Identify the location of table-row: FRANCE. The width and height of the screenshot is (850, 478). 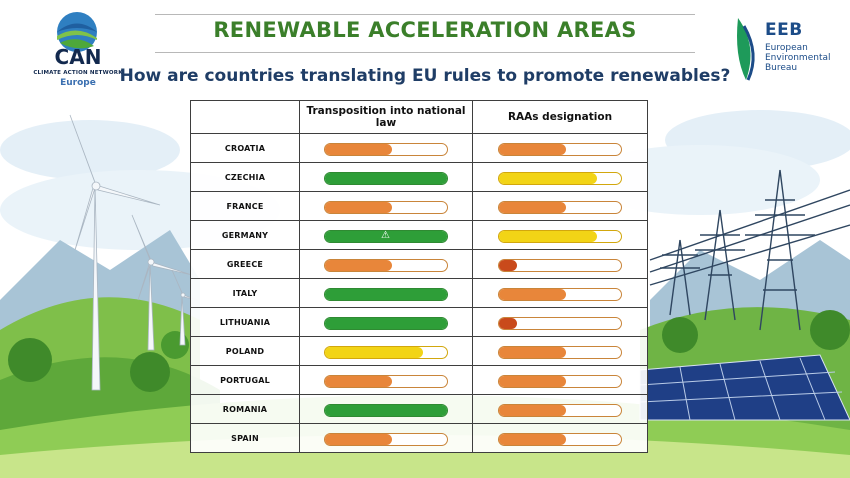
(419, 206).